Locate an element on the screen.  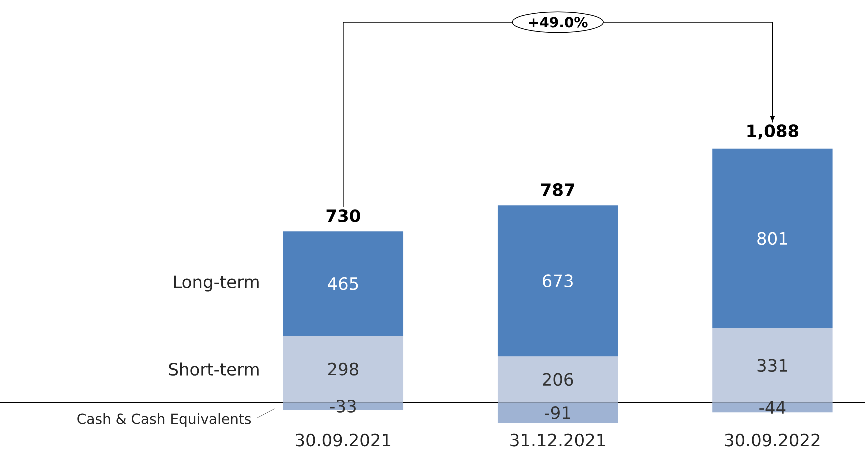
x-tick-label: 30.09.2022 is located at coordinates (772, 440).